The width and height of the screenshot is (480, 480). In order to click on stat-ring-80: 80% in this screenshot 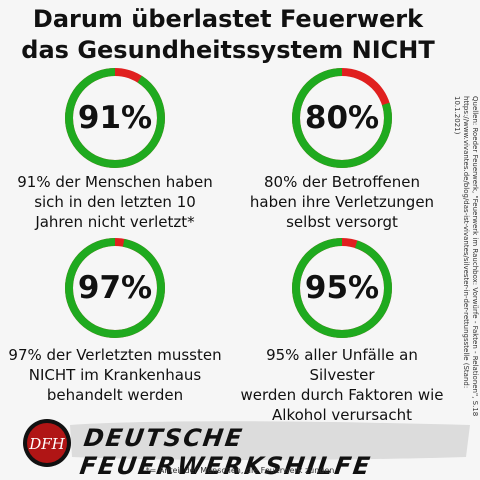, I will do `click(342, 118)`.